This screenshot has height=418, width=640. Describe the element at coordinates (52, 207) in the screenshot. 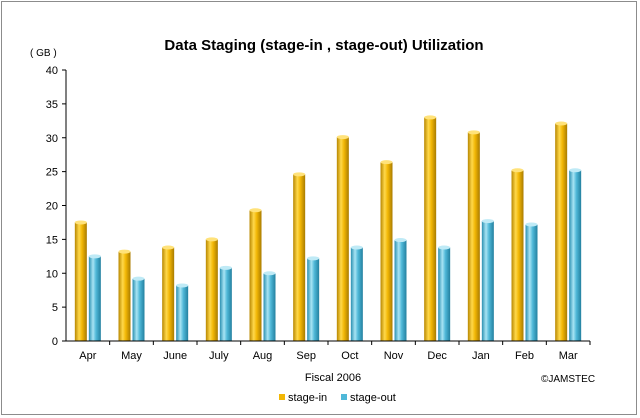

I see `y-tick-label: 20` at that location.